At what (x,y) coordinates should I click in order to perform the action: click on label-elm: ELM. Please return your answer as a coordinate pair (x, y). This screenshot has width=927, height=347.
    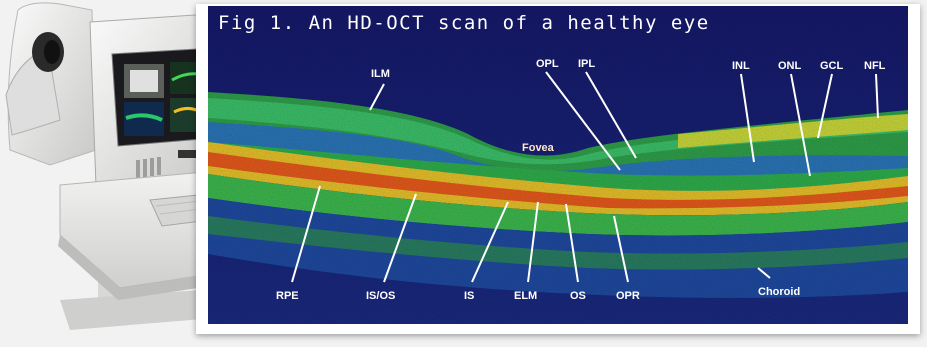
    Looking at the image, I should click on (526, 296).